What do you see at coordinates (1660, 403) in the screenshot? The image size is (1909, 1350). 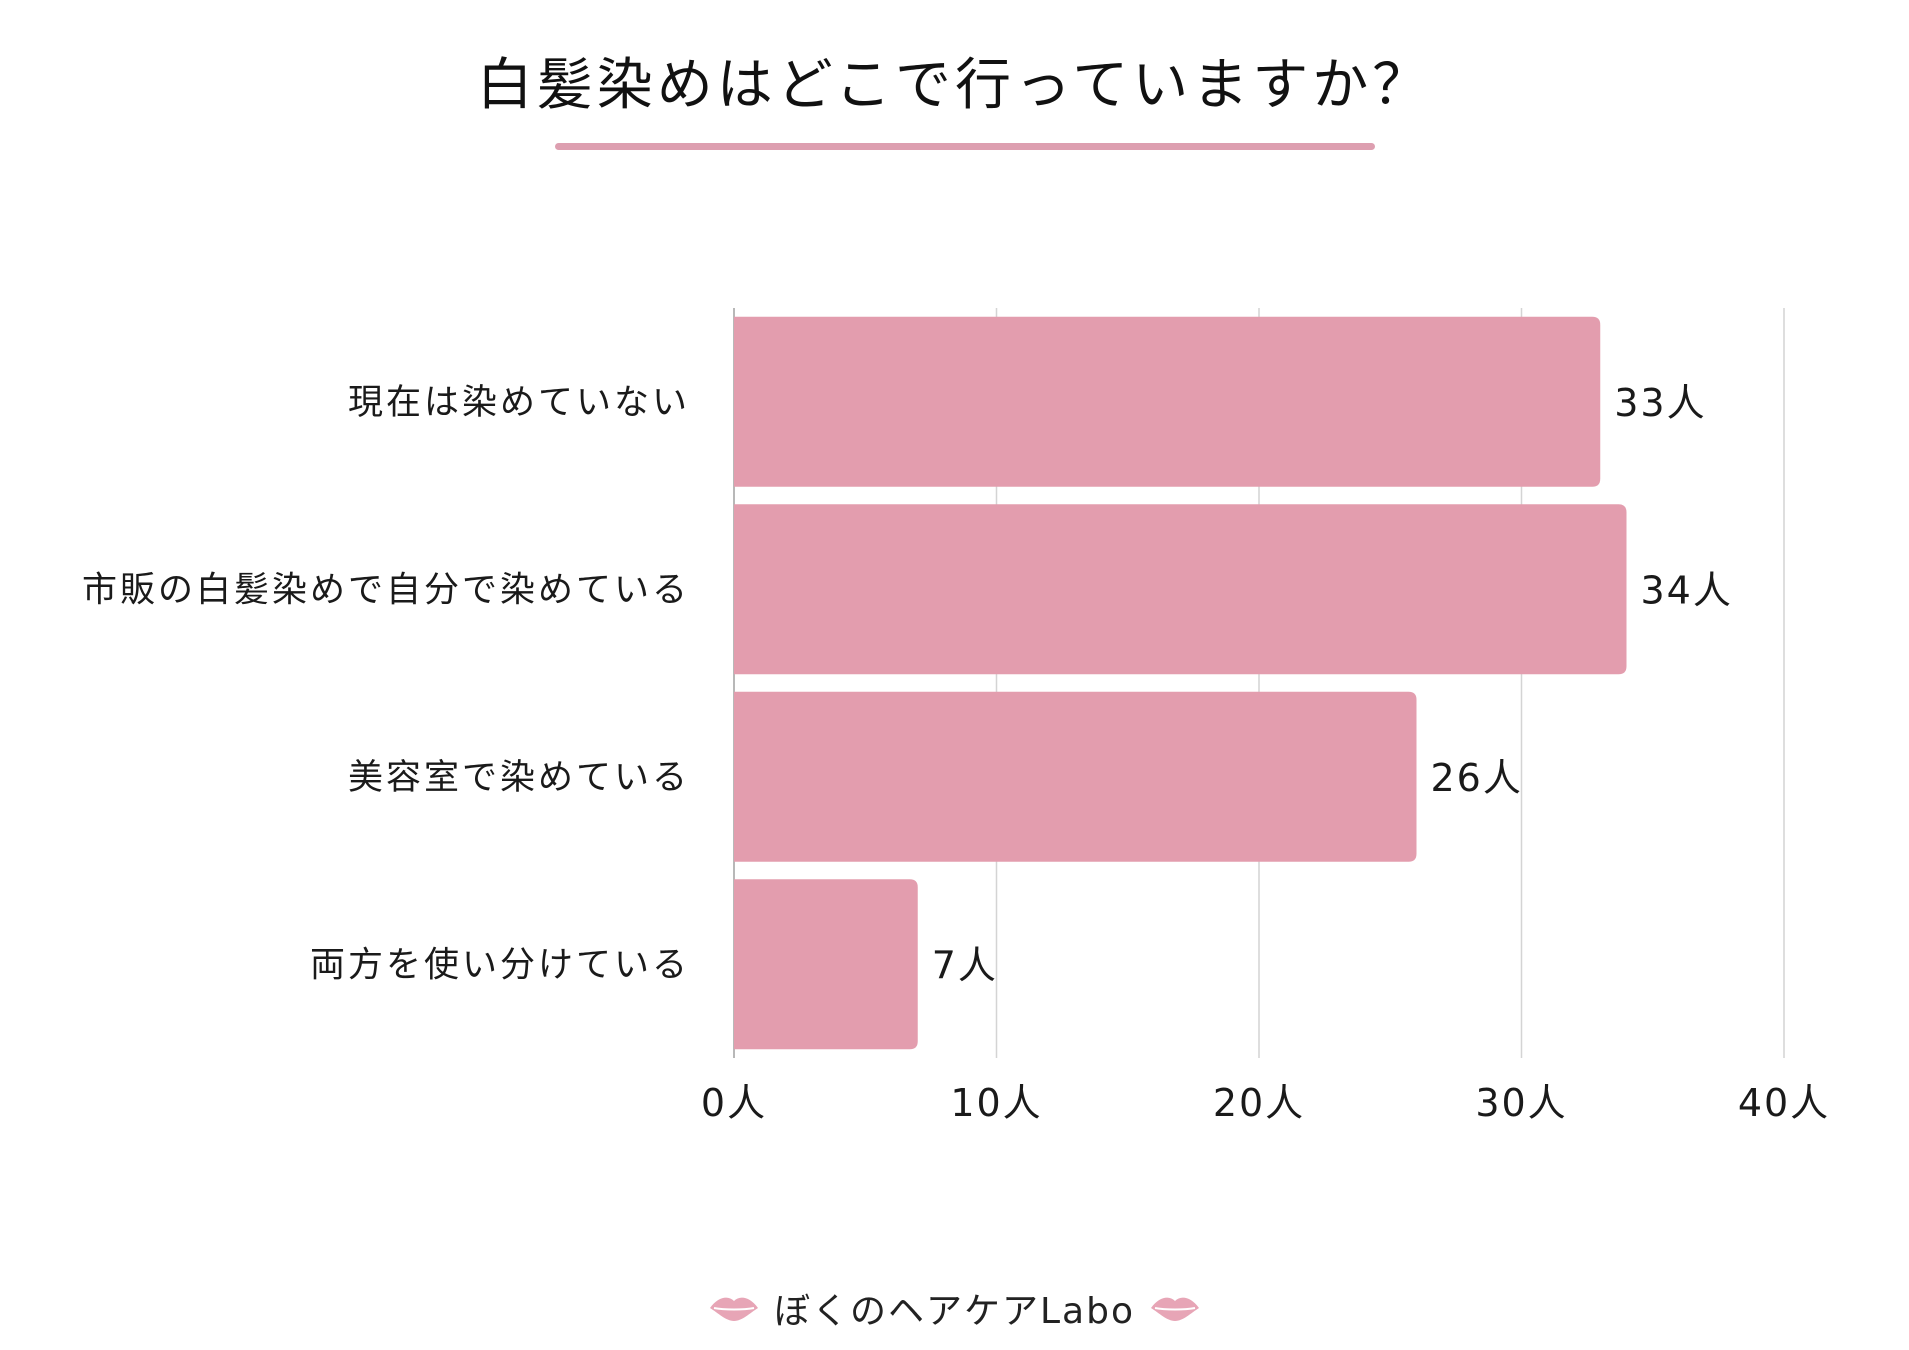 I see `data-label: 33人` at bounding box center [1660, 403].